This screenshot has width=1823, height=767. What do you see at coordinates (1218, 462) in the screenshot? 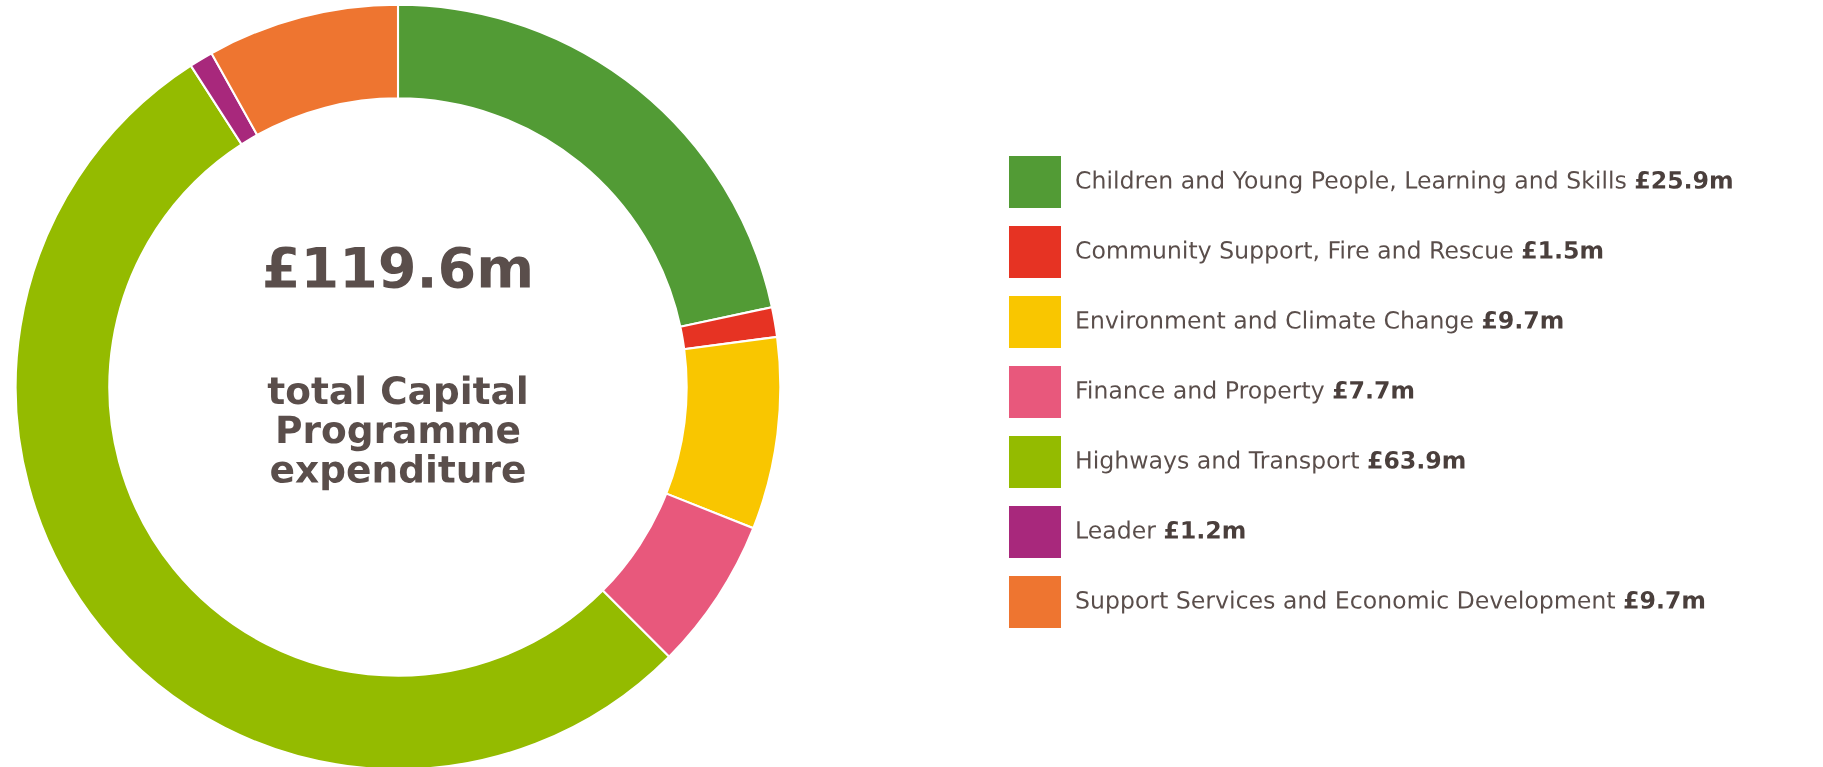
I see `legend-label: Highways and Transport` at bounding box center [1218, 462].